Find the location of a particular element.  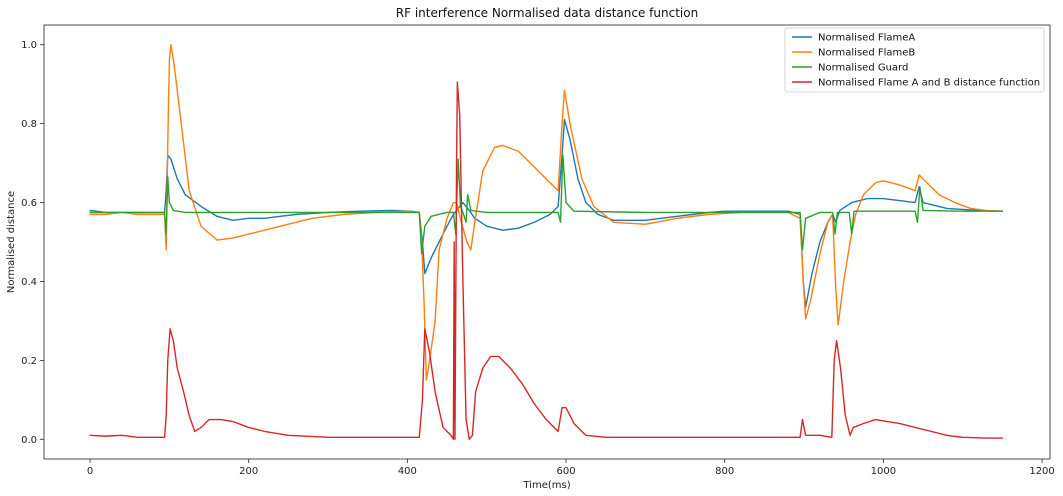

y-tick-label: 0.8 is located at coordinates (29, 124).